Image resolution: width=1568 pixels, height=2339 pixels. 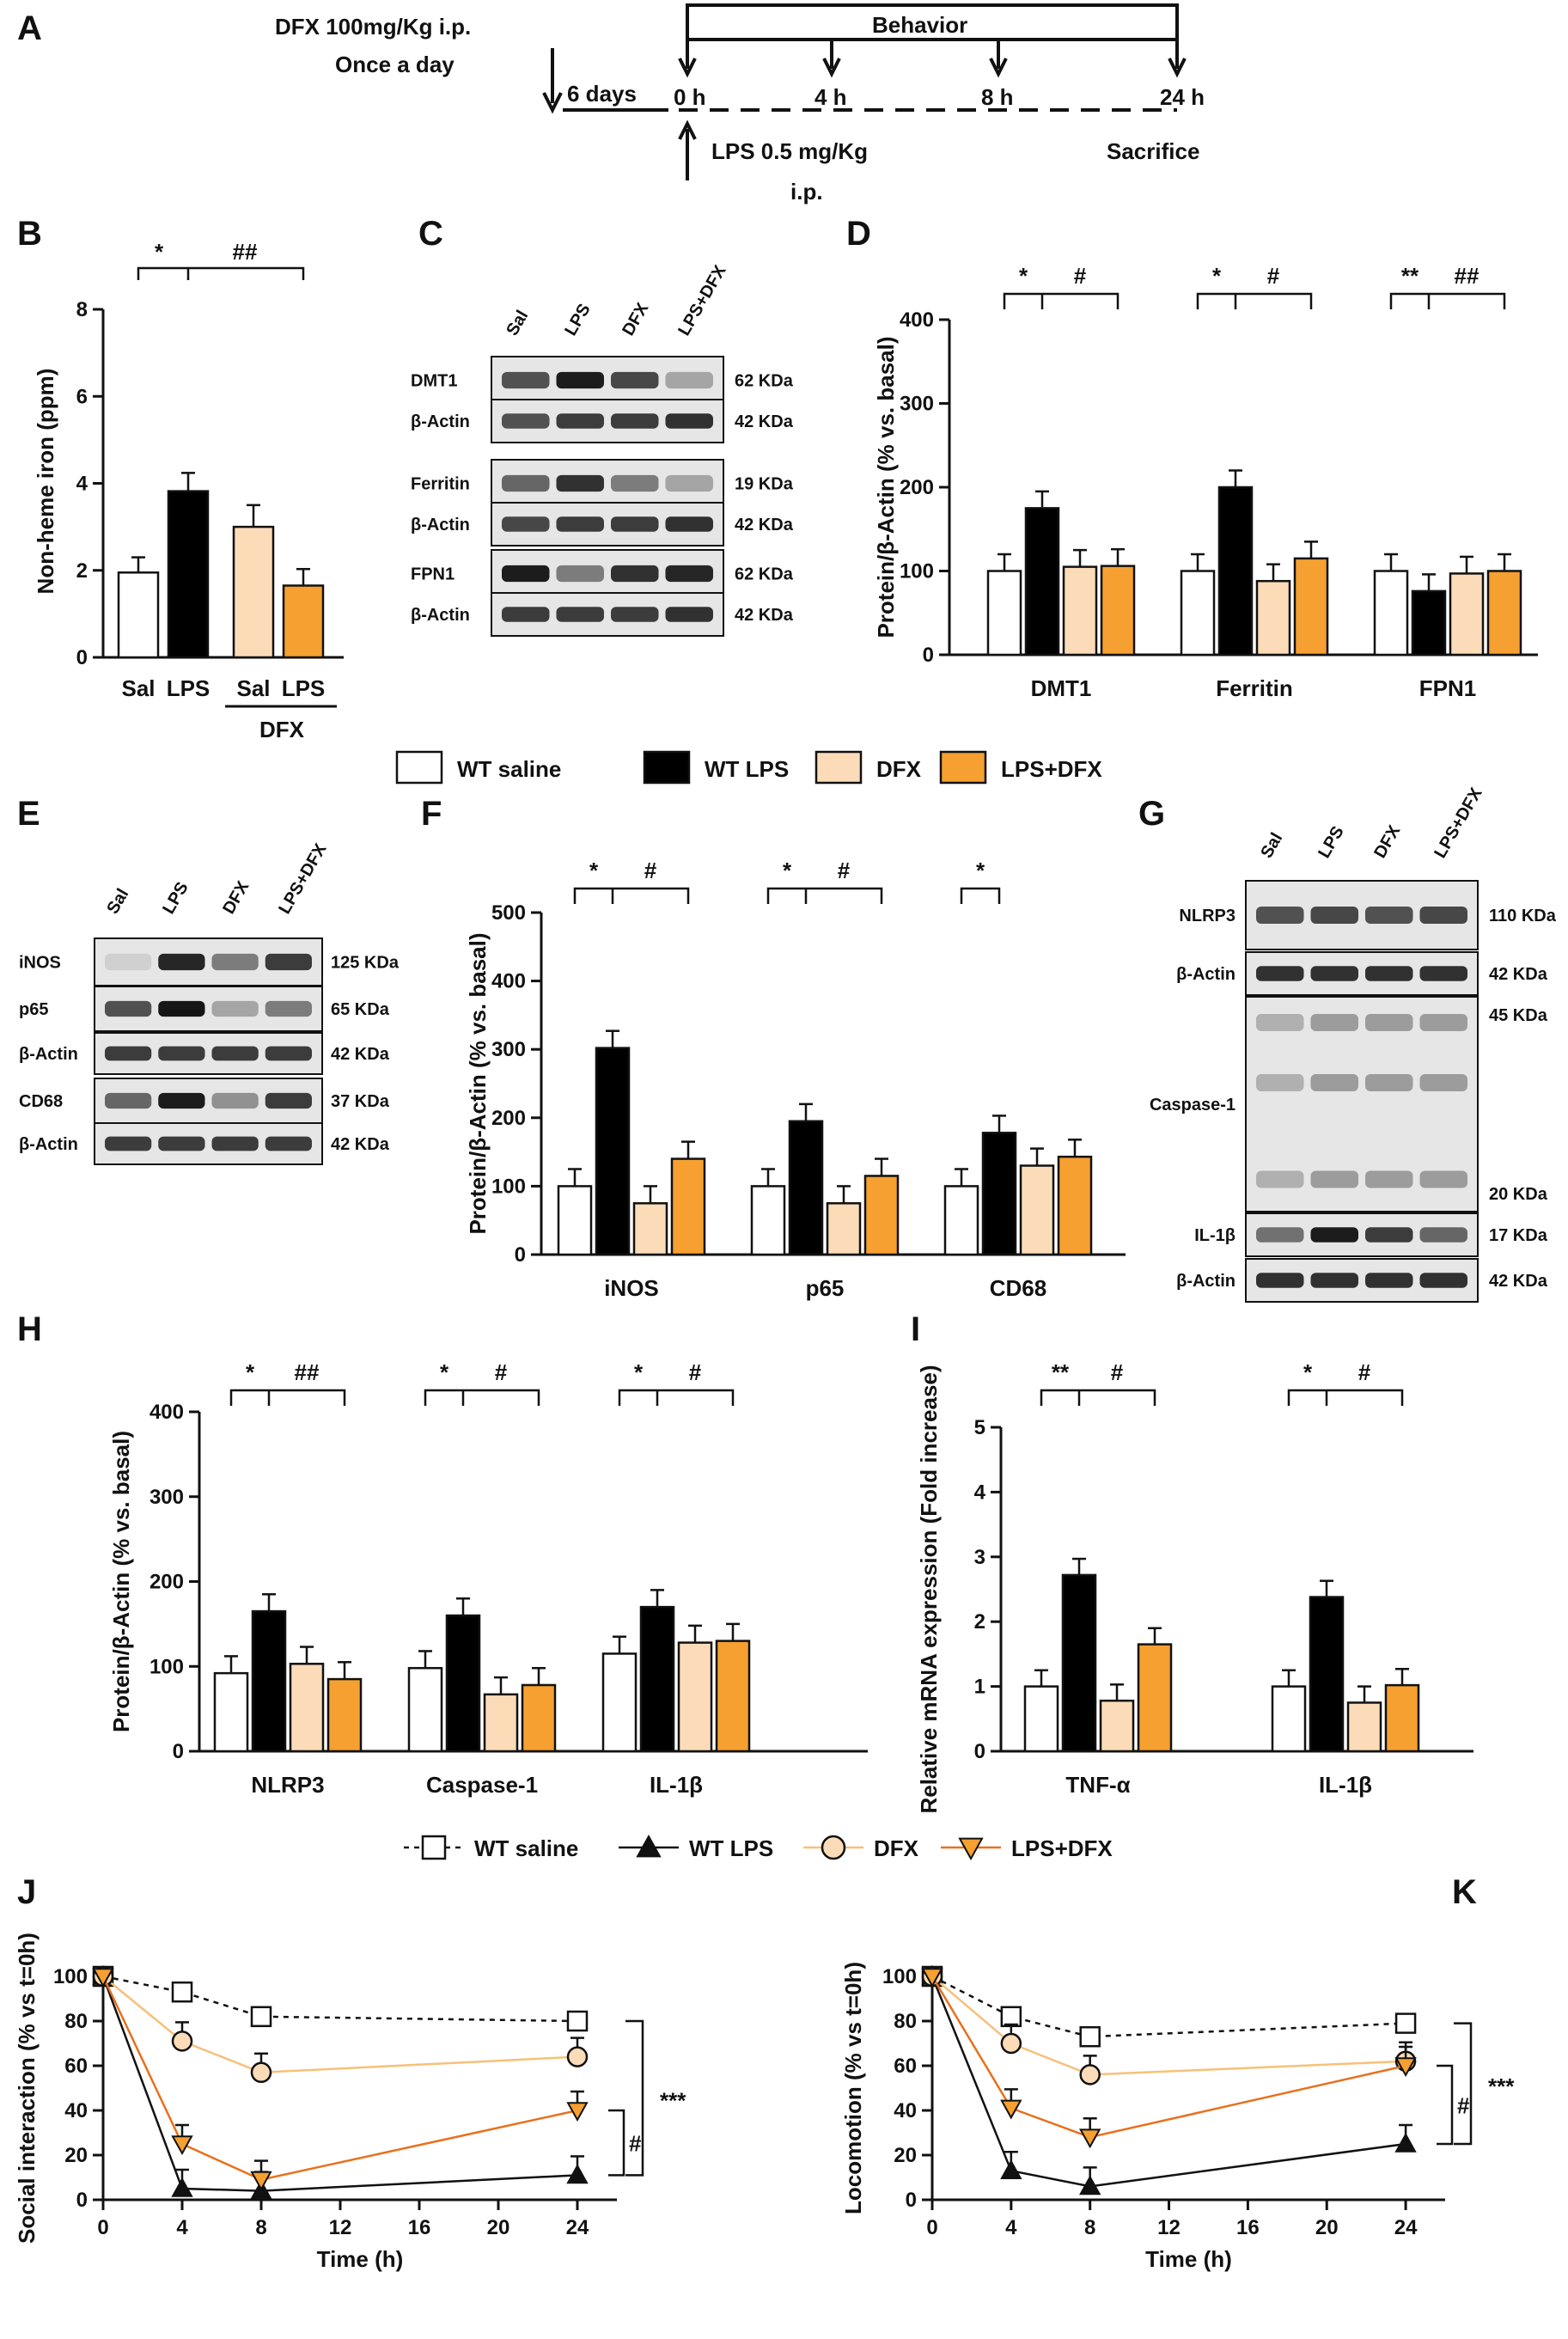 What do you see at coordinates (979, 1427) in the screenshot?
I see `panel-i-y-tick-label: 5` at bounding box center [979, 1427].